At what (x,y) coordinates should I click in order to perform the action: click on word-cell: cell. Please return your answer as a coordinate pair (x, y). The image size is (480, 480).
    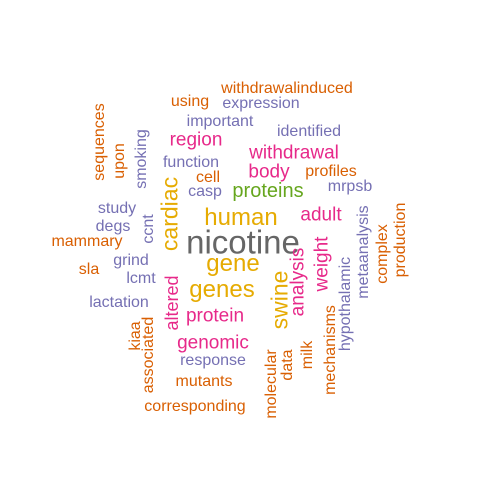
    Looking at the image, I should click on (208, 177).